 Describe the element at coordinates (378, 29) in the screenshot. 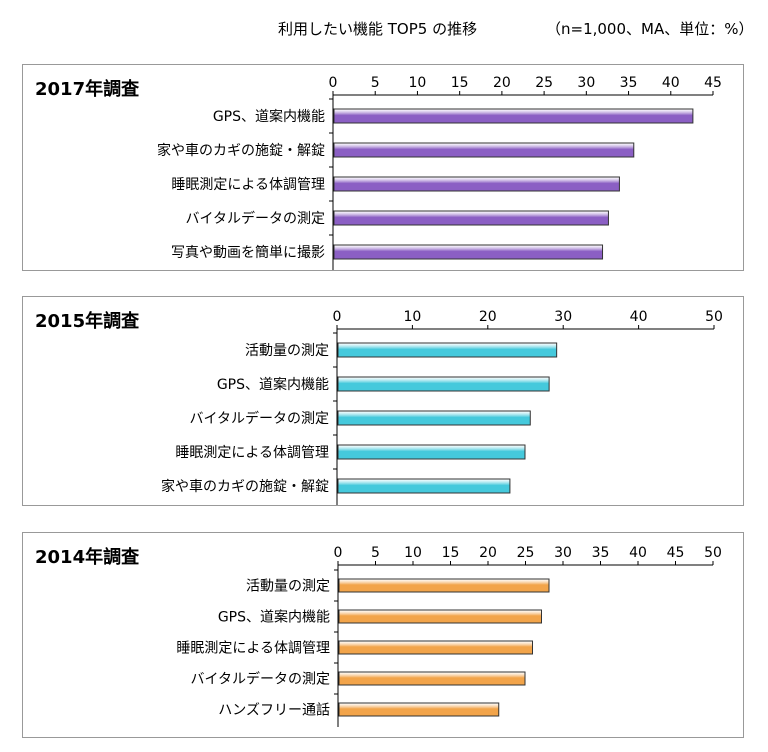

I see `page-title: 利用したい機能 TOP5 の推移` at that location.